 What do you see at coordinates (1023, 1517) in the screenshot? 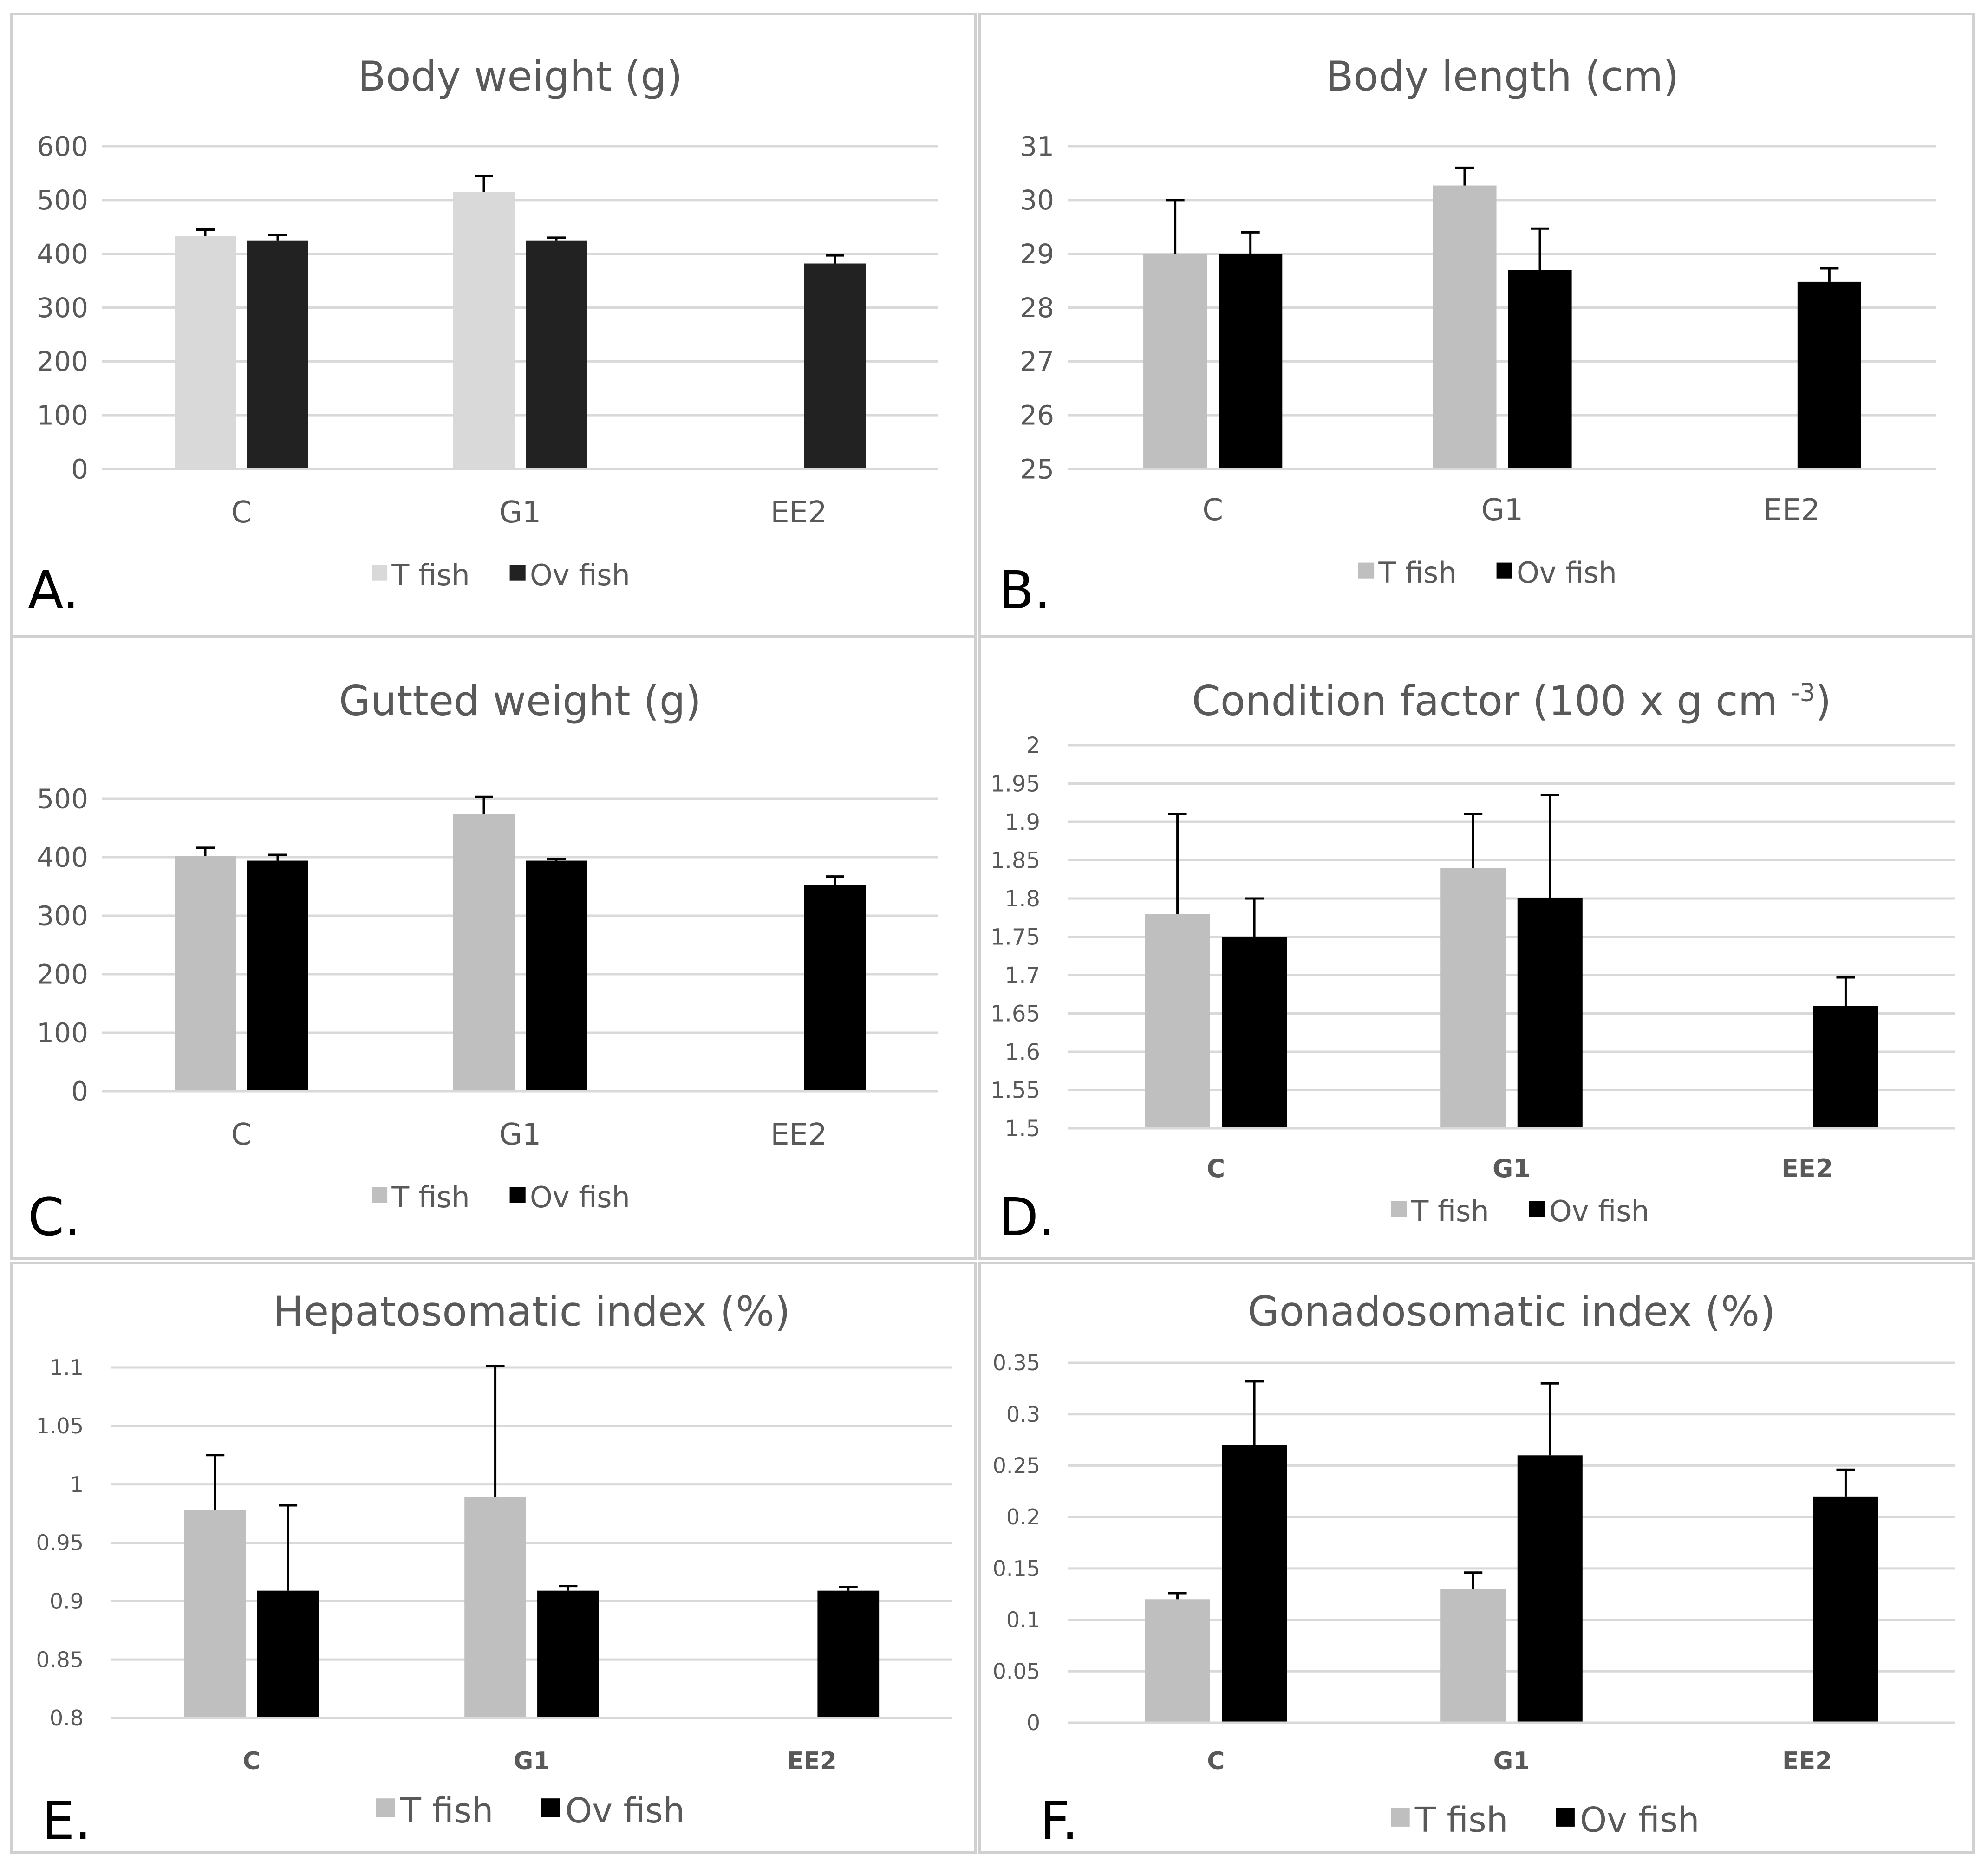
I see `y-tick-label: 0.2` at bounding box center [1023, 1517].